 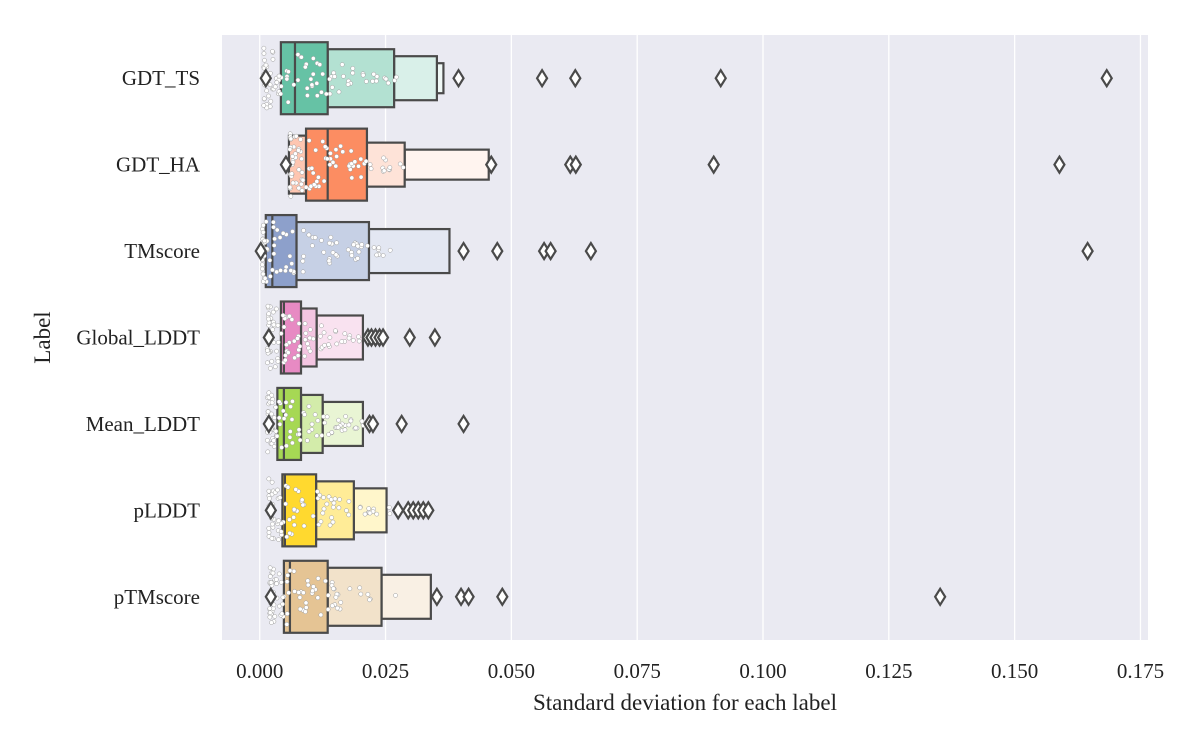 I want to click on y-tick-label: GDT_TS, so click(x=161, y=78).